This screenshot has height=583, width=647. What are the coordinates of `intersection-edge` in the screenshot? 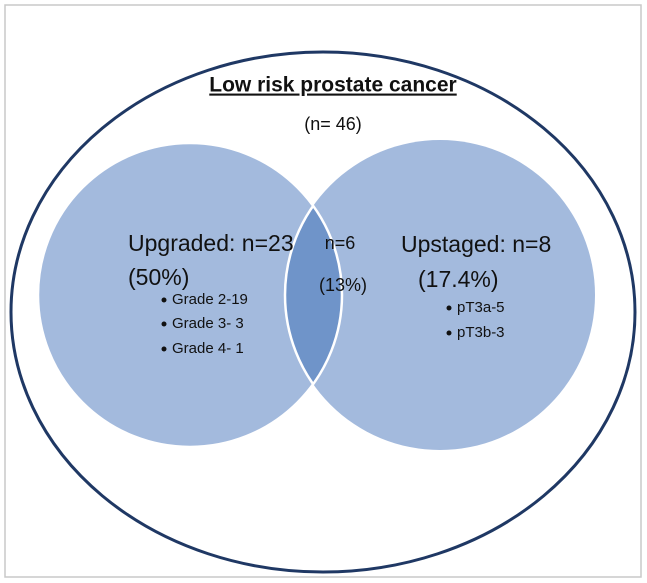 It's located at (312, 295).